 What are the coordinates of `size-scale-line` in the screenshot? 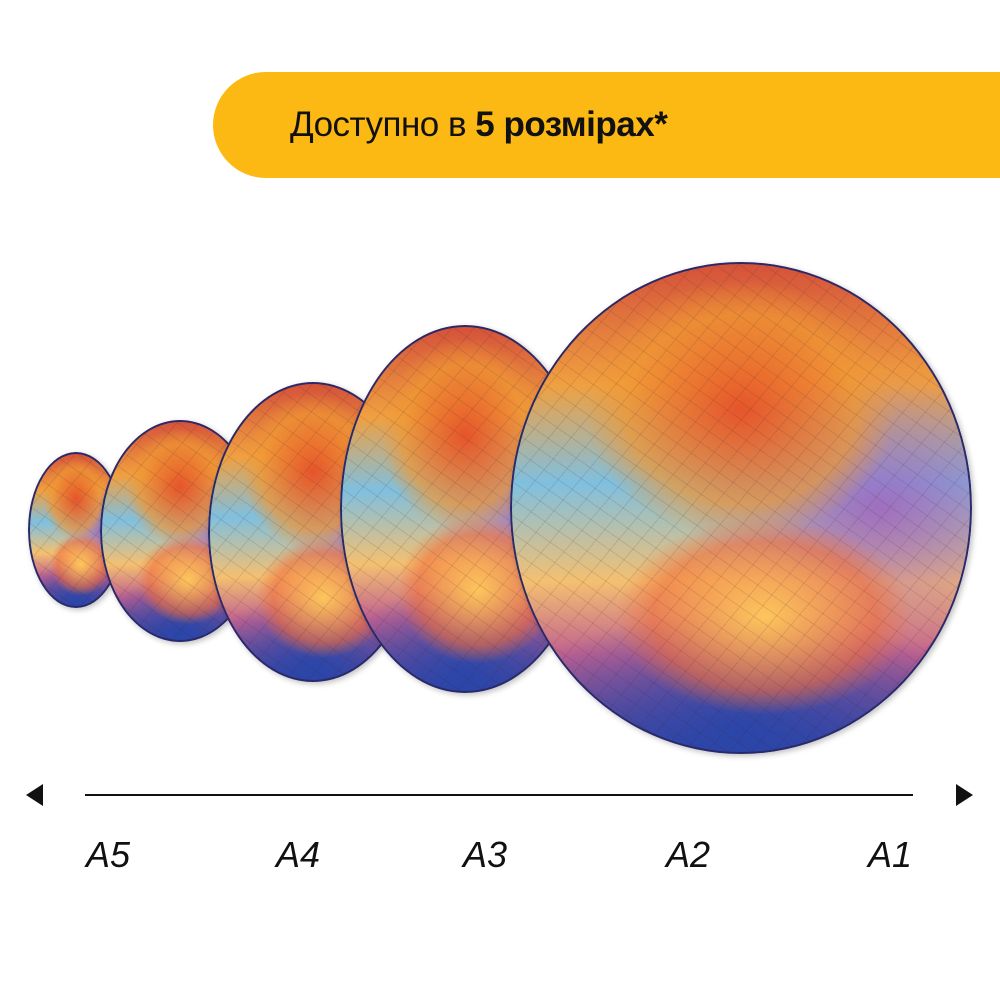 It's located at (499, 795).